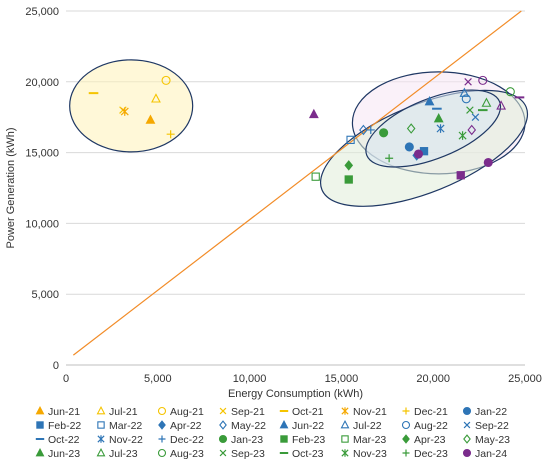  Describe the element at coordinates (342, 379) in the screenshot. I see `x-tick-label: 15,000` at that location.